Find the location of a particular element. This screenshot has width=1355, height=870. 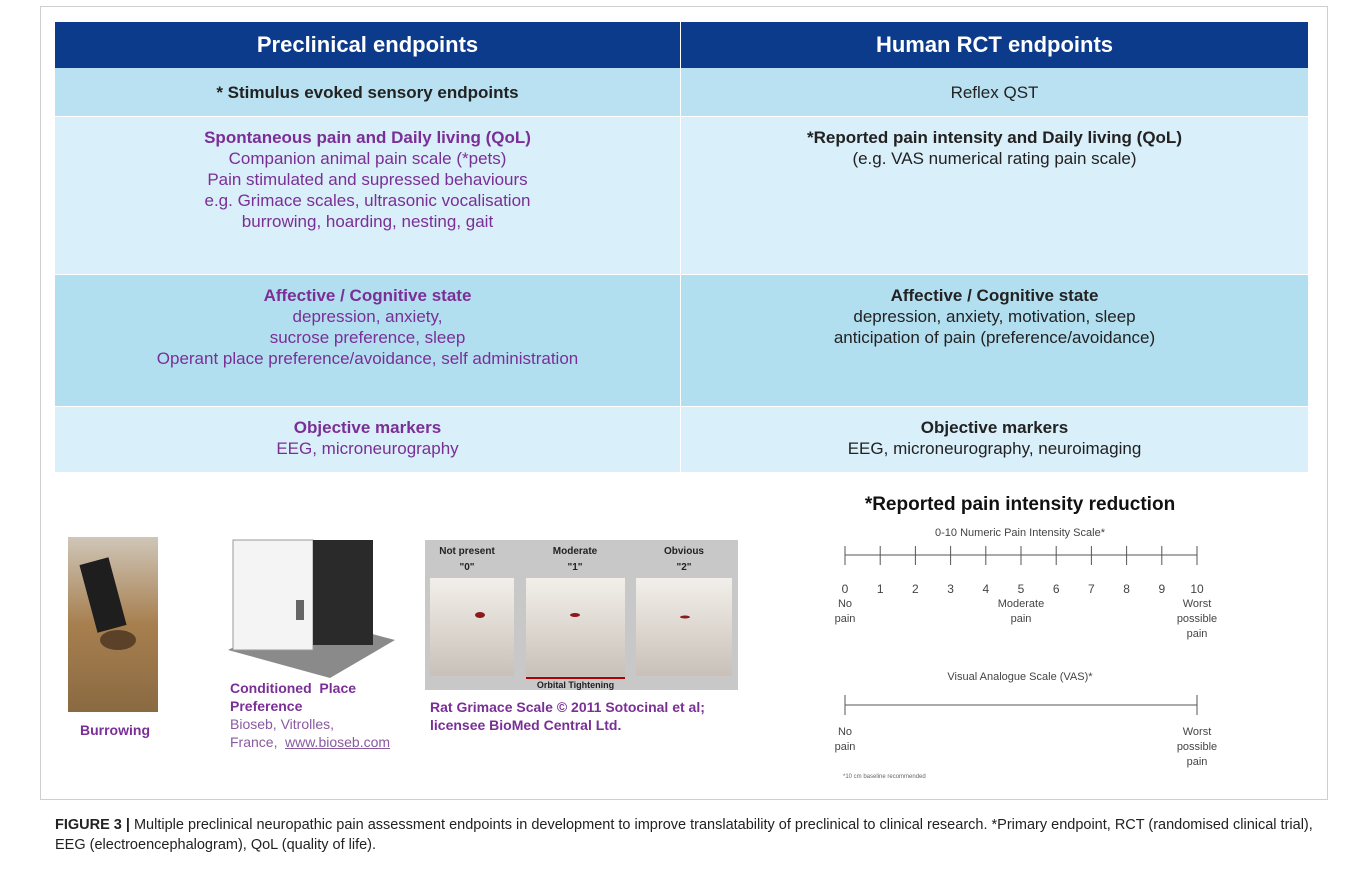

table-header: Preclinical endpoints is located at coordinates (367, 45).